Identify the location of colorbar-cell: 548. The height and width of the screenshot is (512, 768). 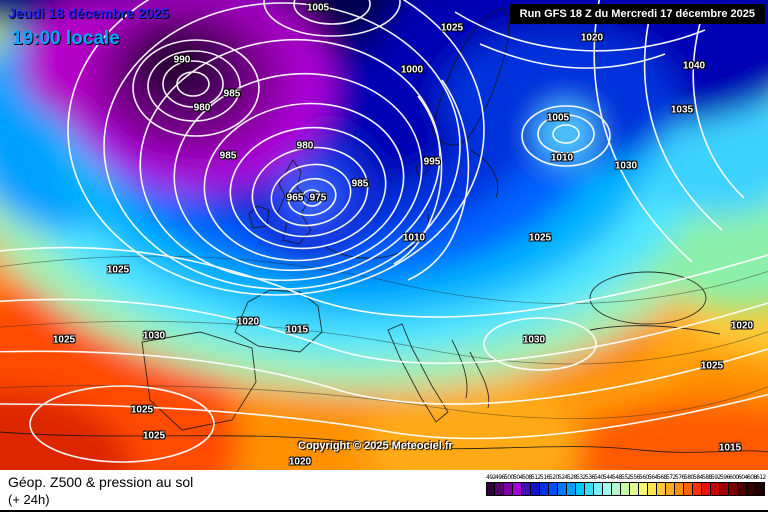
(617, 485).